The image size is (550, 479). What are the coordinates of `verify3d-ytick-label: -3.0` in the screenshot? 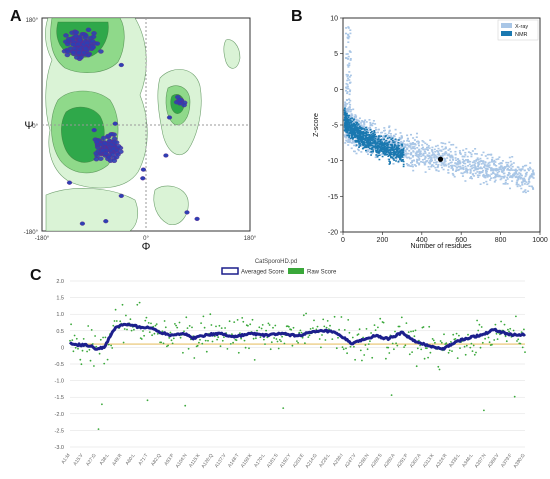 It's located at (59, 448).